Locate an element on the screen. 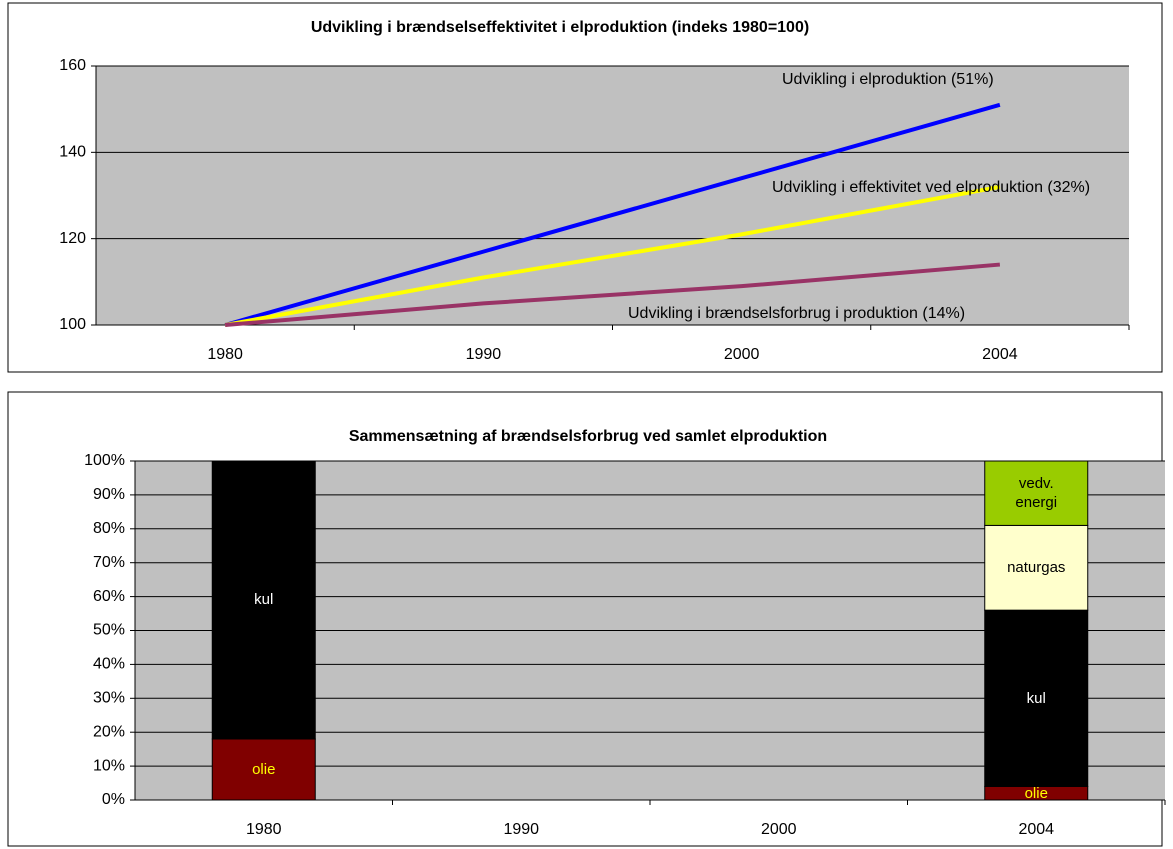 The width and height of the screenshot is (1173, 849). segment-label: naturgas is located at coordinates (1036, 568).